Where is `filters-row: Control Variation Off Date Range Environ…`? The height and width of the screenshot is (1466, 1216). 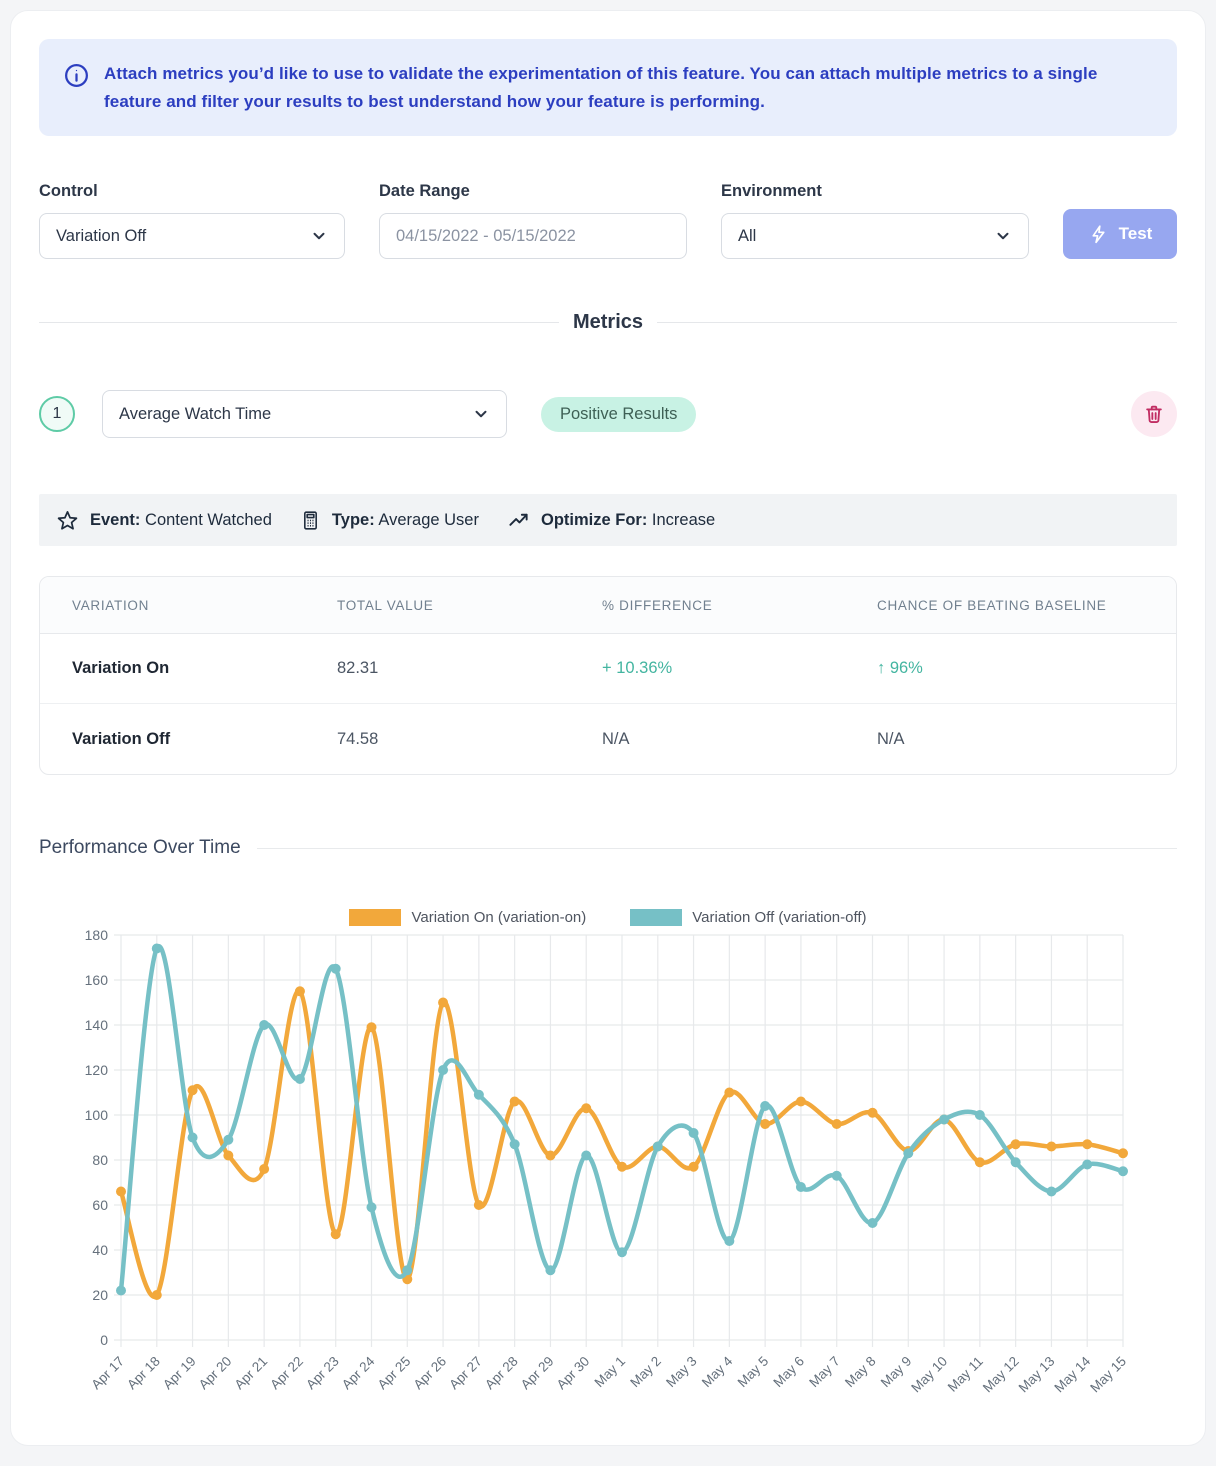 filters-row: Control Variation Off Date Range Environ… is located at coordinates (608, 221).